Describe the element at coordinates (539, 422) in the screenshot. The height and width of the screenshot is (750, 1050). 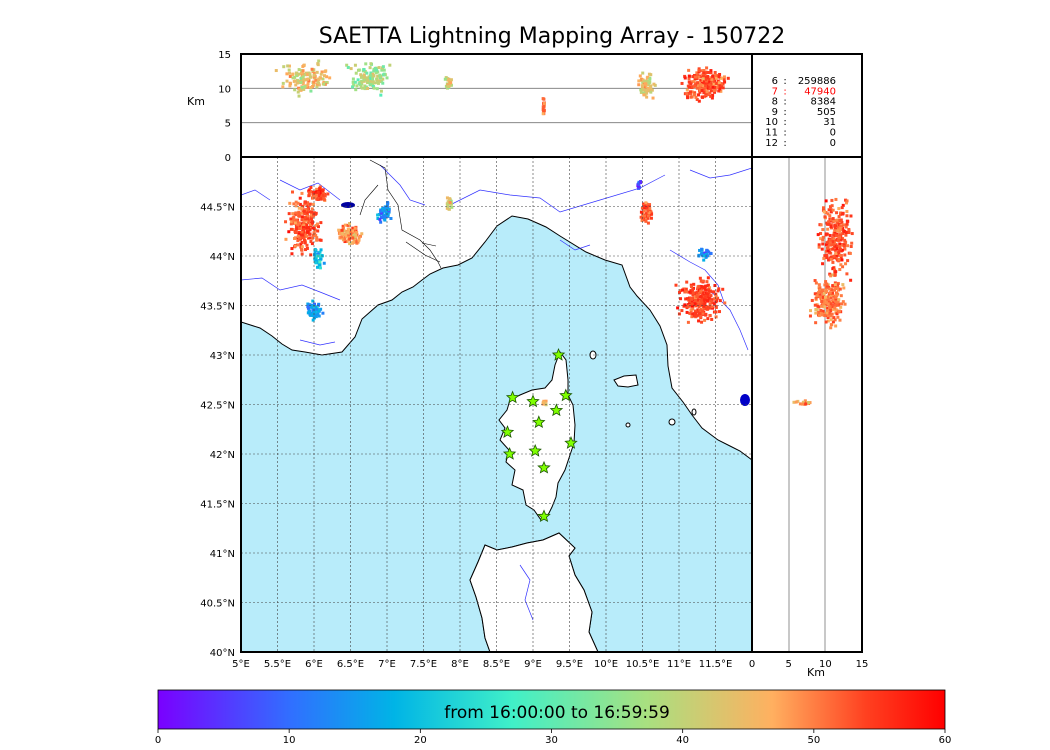
I see `station-marker` at that location.